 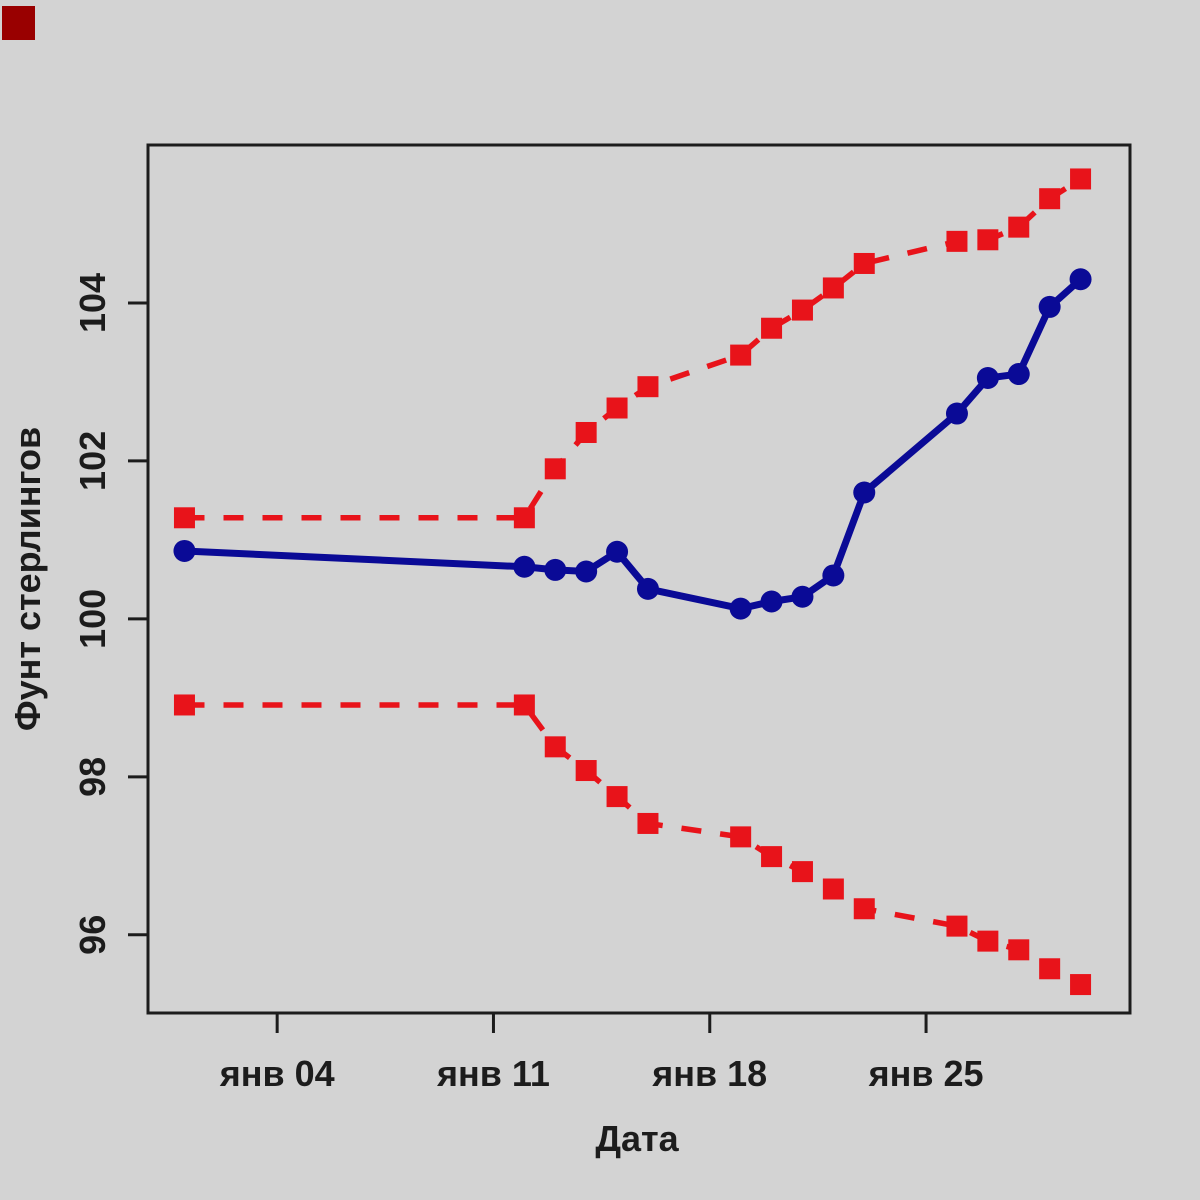 I want to click on y-tick-label: 96, so click(x=92, y=935).